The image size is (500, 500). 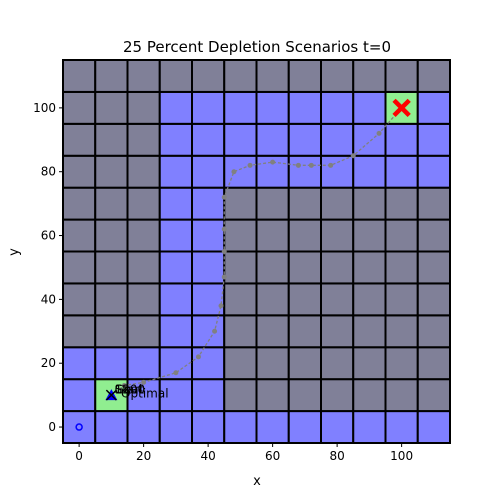 What do you see at coordinates (244, 453) in the screenshot?
I see `x-axis: 0 20 40 60 80 100` at bounding box center [244, 453].